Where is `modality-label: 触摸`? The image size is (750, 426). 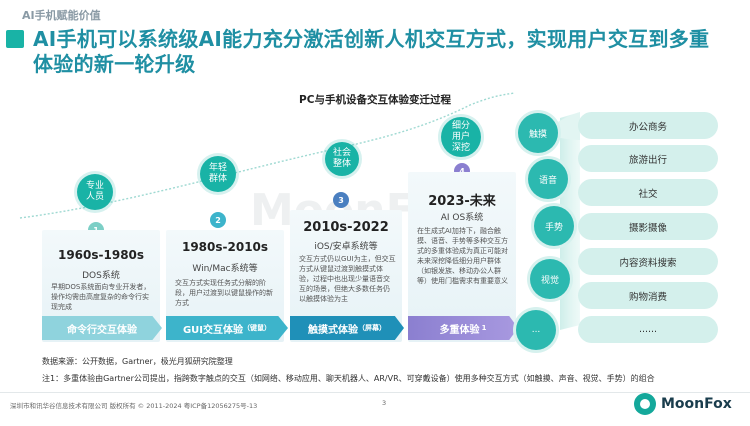
modality-label: 触摸 is located at coordinates (537, 134).